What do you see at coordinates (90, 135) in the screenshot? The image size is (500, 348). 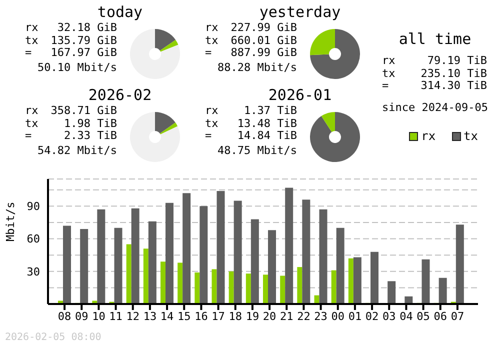 I see `text: 2.33 TiB` at bounding box center [90, 135].